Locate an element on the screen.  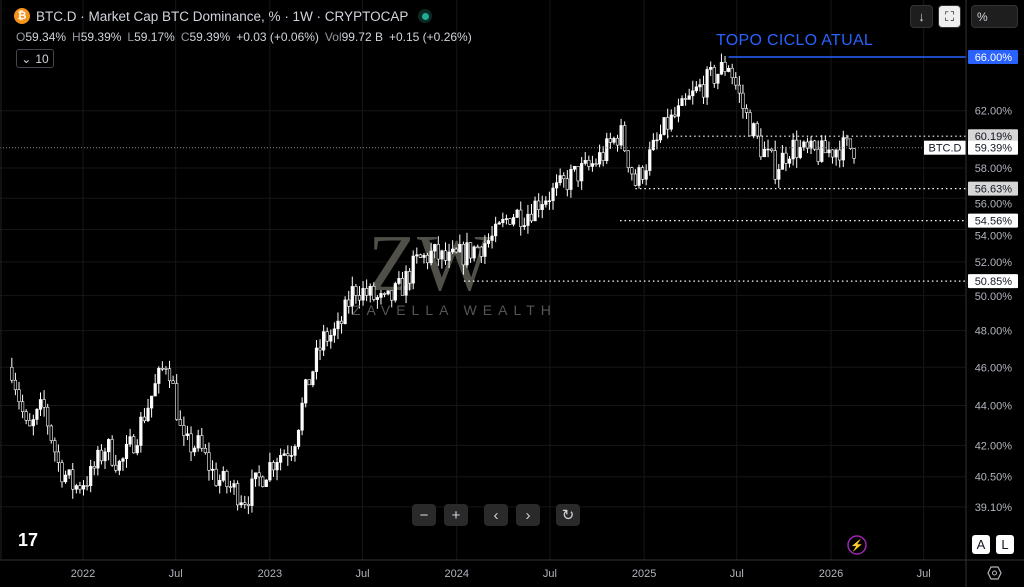
scroll-to-latest-button: ↓ is located at coordinates (921, 16).